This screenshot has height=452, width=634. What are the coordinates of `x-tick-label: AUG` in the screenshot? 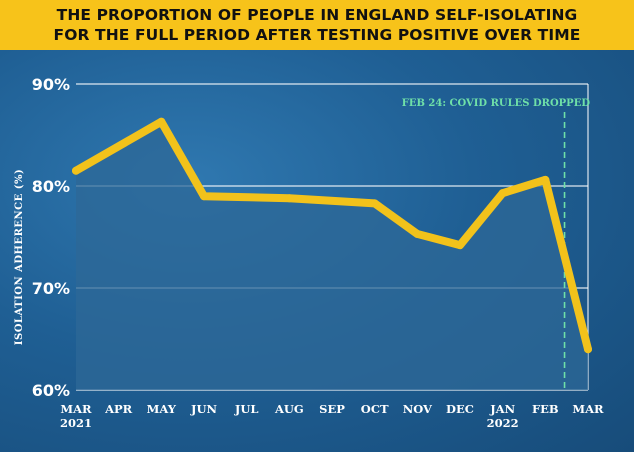 It's located at (289, 409).